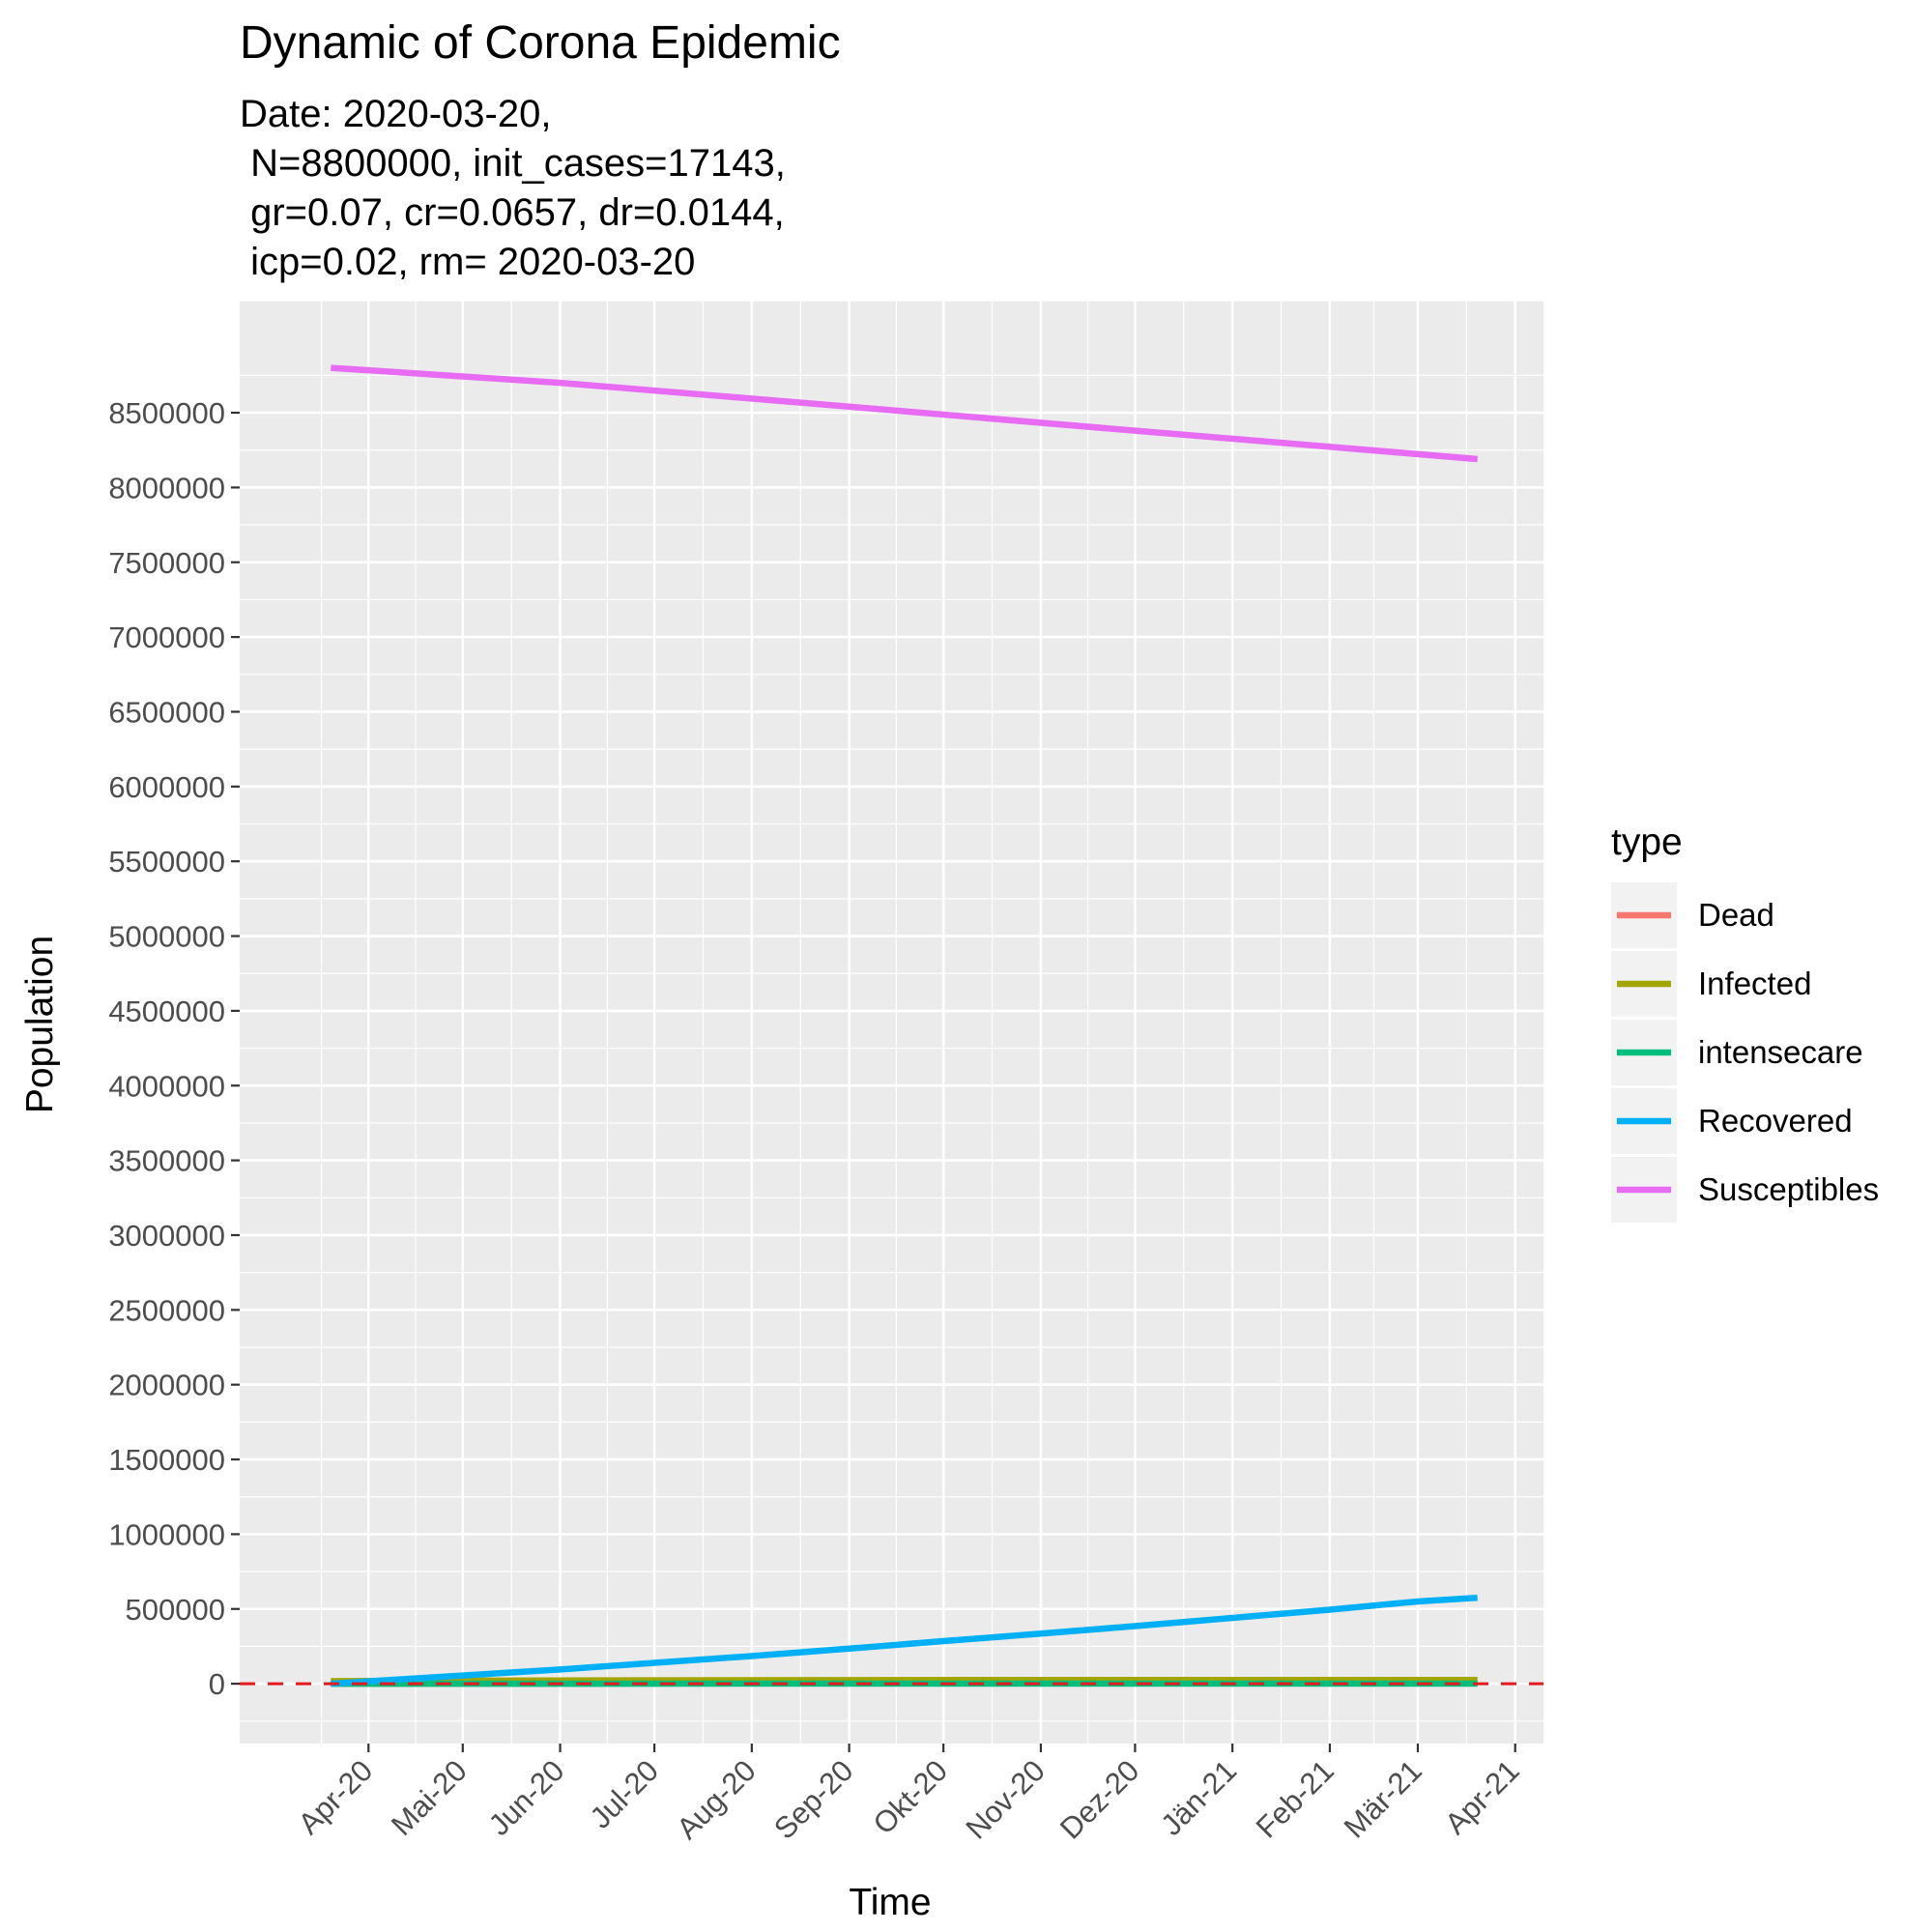 The height and width of the screenshot is (1932, 1932). I want to click on subtitle-line: gr=0.07, cr=0.0657, dr=0.0144,, so click(512, 212).